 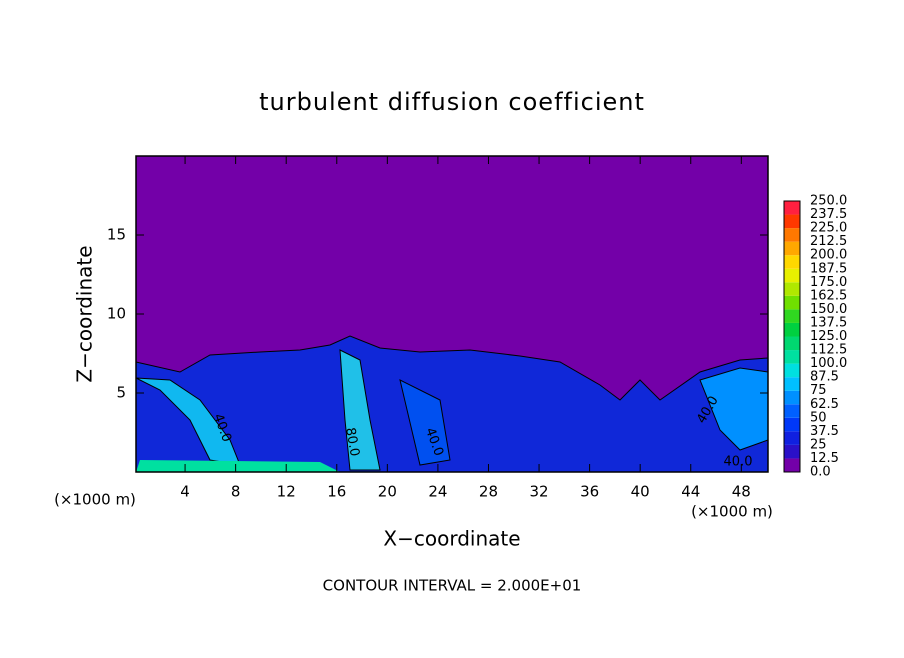 I want to click on colorbar-label: 87.5, so click(x=824, y=377).